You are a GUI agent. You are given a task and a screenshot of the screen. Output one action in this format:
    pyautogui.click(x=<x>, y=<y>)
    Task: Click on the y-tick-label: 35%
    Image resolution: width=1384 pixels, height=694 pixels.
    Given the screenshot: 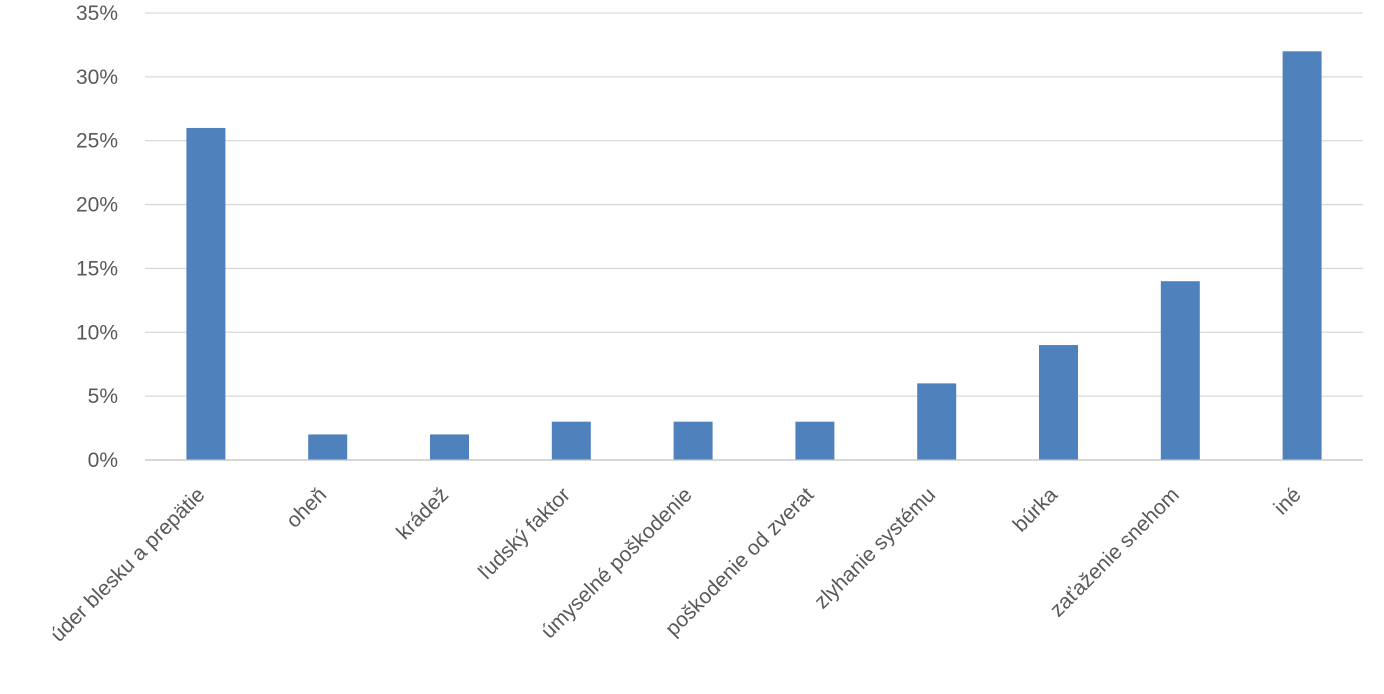 What is the action you would take?
    pyautogui.click(x=97, y=13)
    